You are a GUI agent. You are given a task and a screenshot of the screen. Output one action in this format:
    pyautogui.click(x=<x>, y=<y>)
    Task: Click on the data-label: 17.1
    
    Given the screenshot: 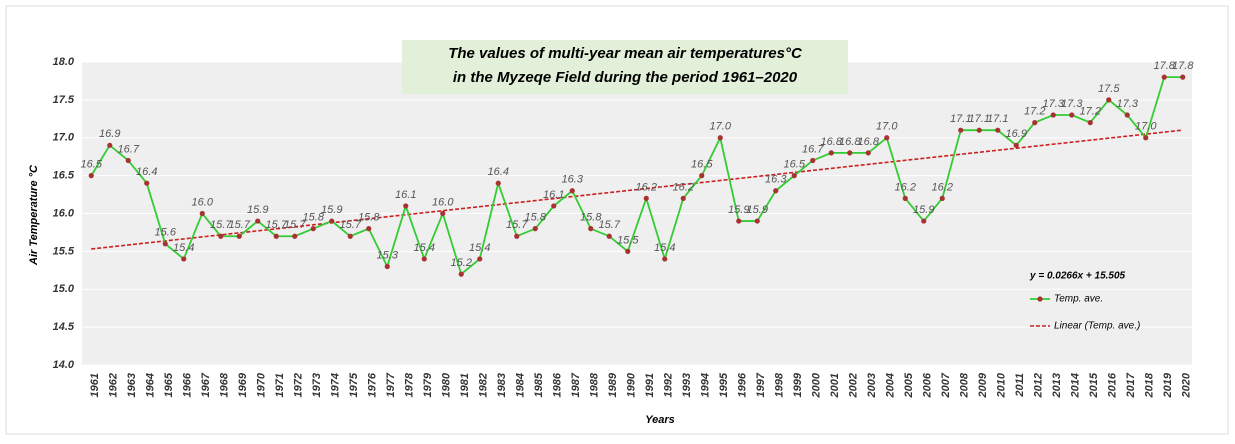 What is the action you would take?
    pyautogui.click(x=960, y=119)
    